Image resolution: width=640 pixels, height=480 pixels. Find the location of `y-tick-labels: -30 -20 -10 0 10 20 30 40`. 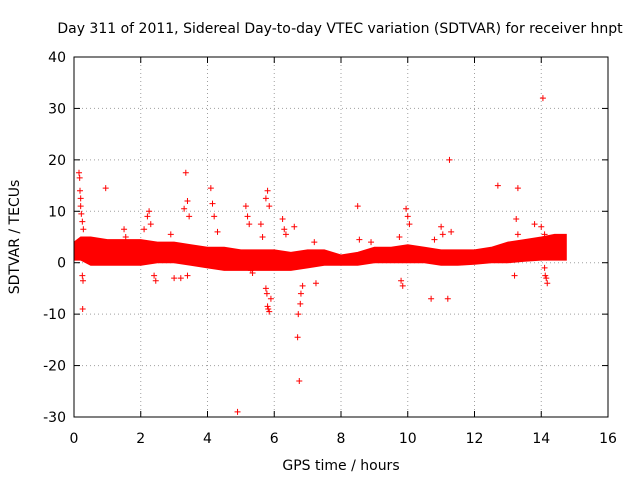

y-tick-labels: -30 -20 -10 0 10 20 30 40 is located at coordinates (54, 238).